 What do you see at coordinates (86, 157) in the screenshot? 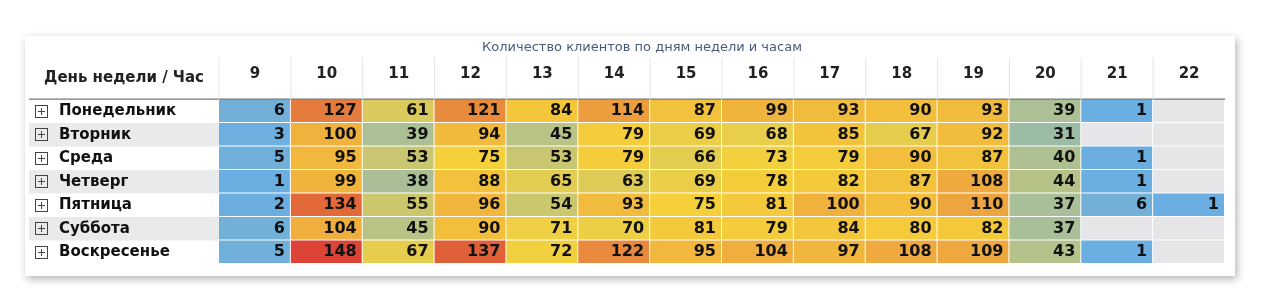
I see `y-tick-label: Среда` at bounding box center [86, 157].